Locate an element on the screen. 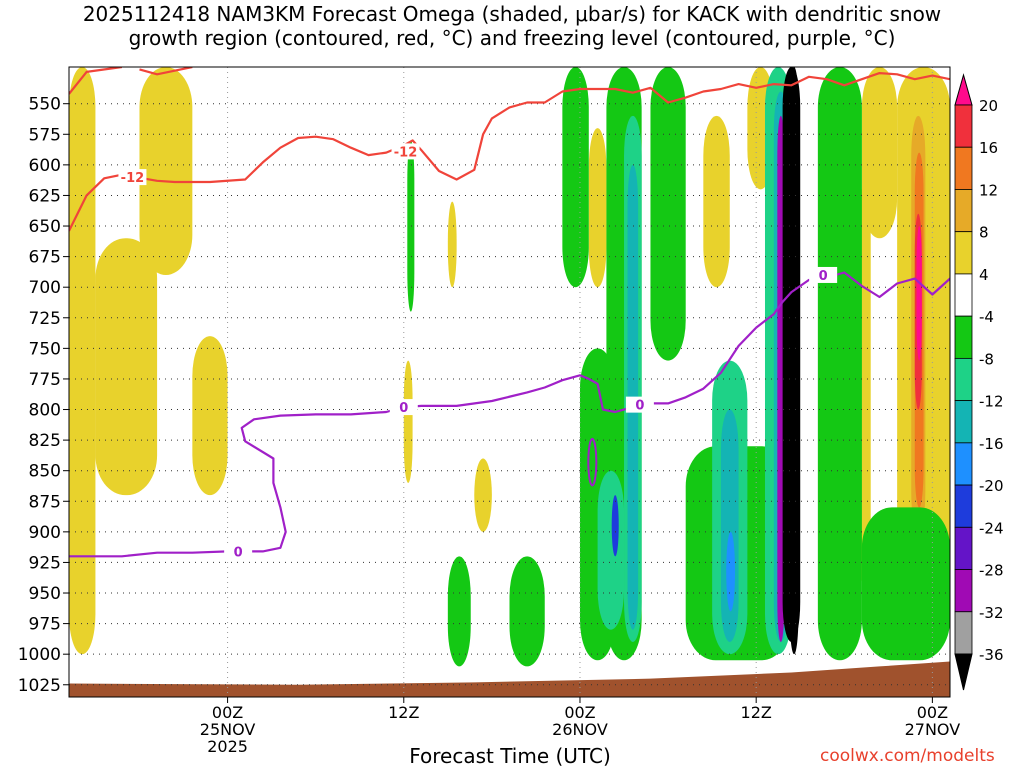 The height and width of the screenshot is (768, 1024). y-tick-label: 775 is located at coordinates (45, 380).